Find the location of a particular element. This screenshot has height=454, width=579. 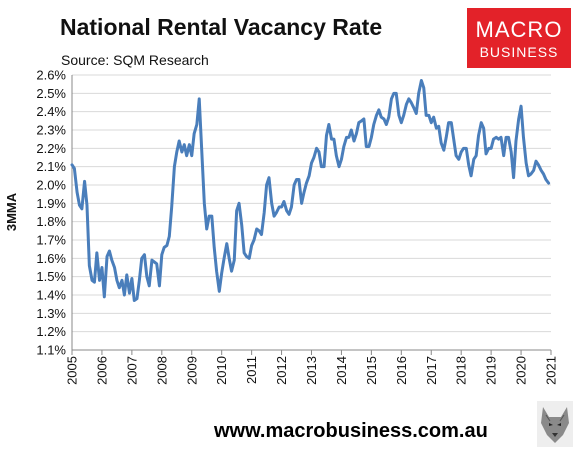

x-tick-label: 2014 is located at coordinates (341, 370).